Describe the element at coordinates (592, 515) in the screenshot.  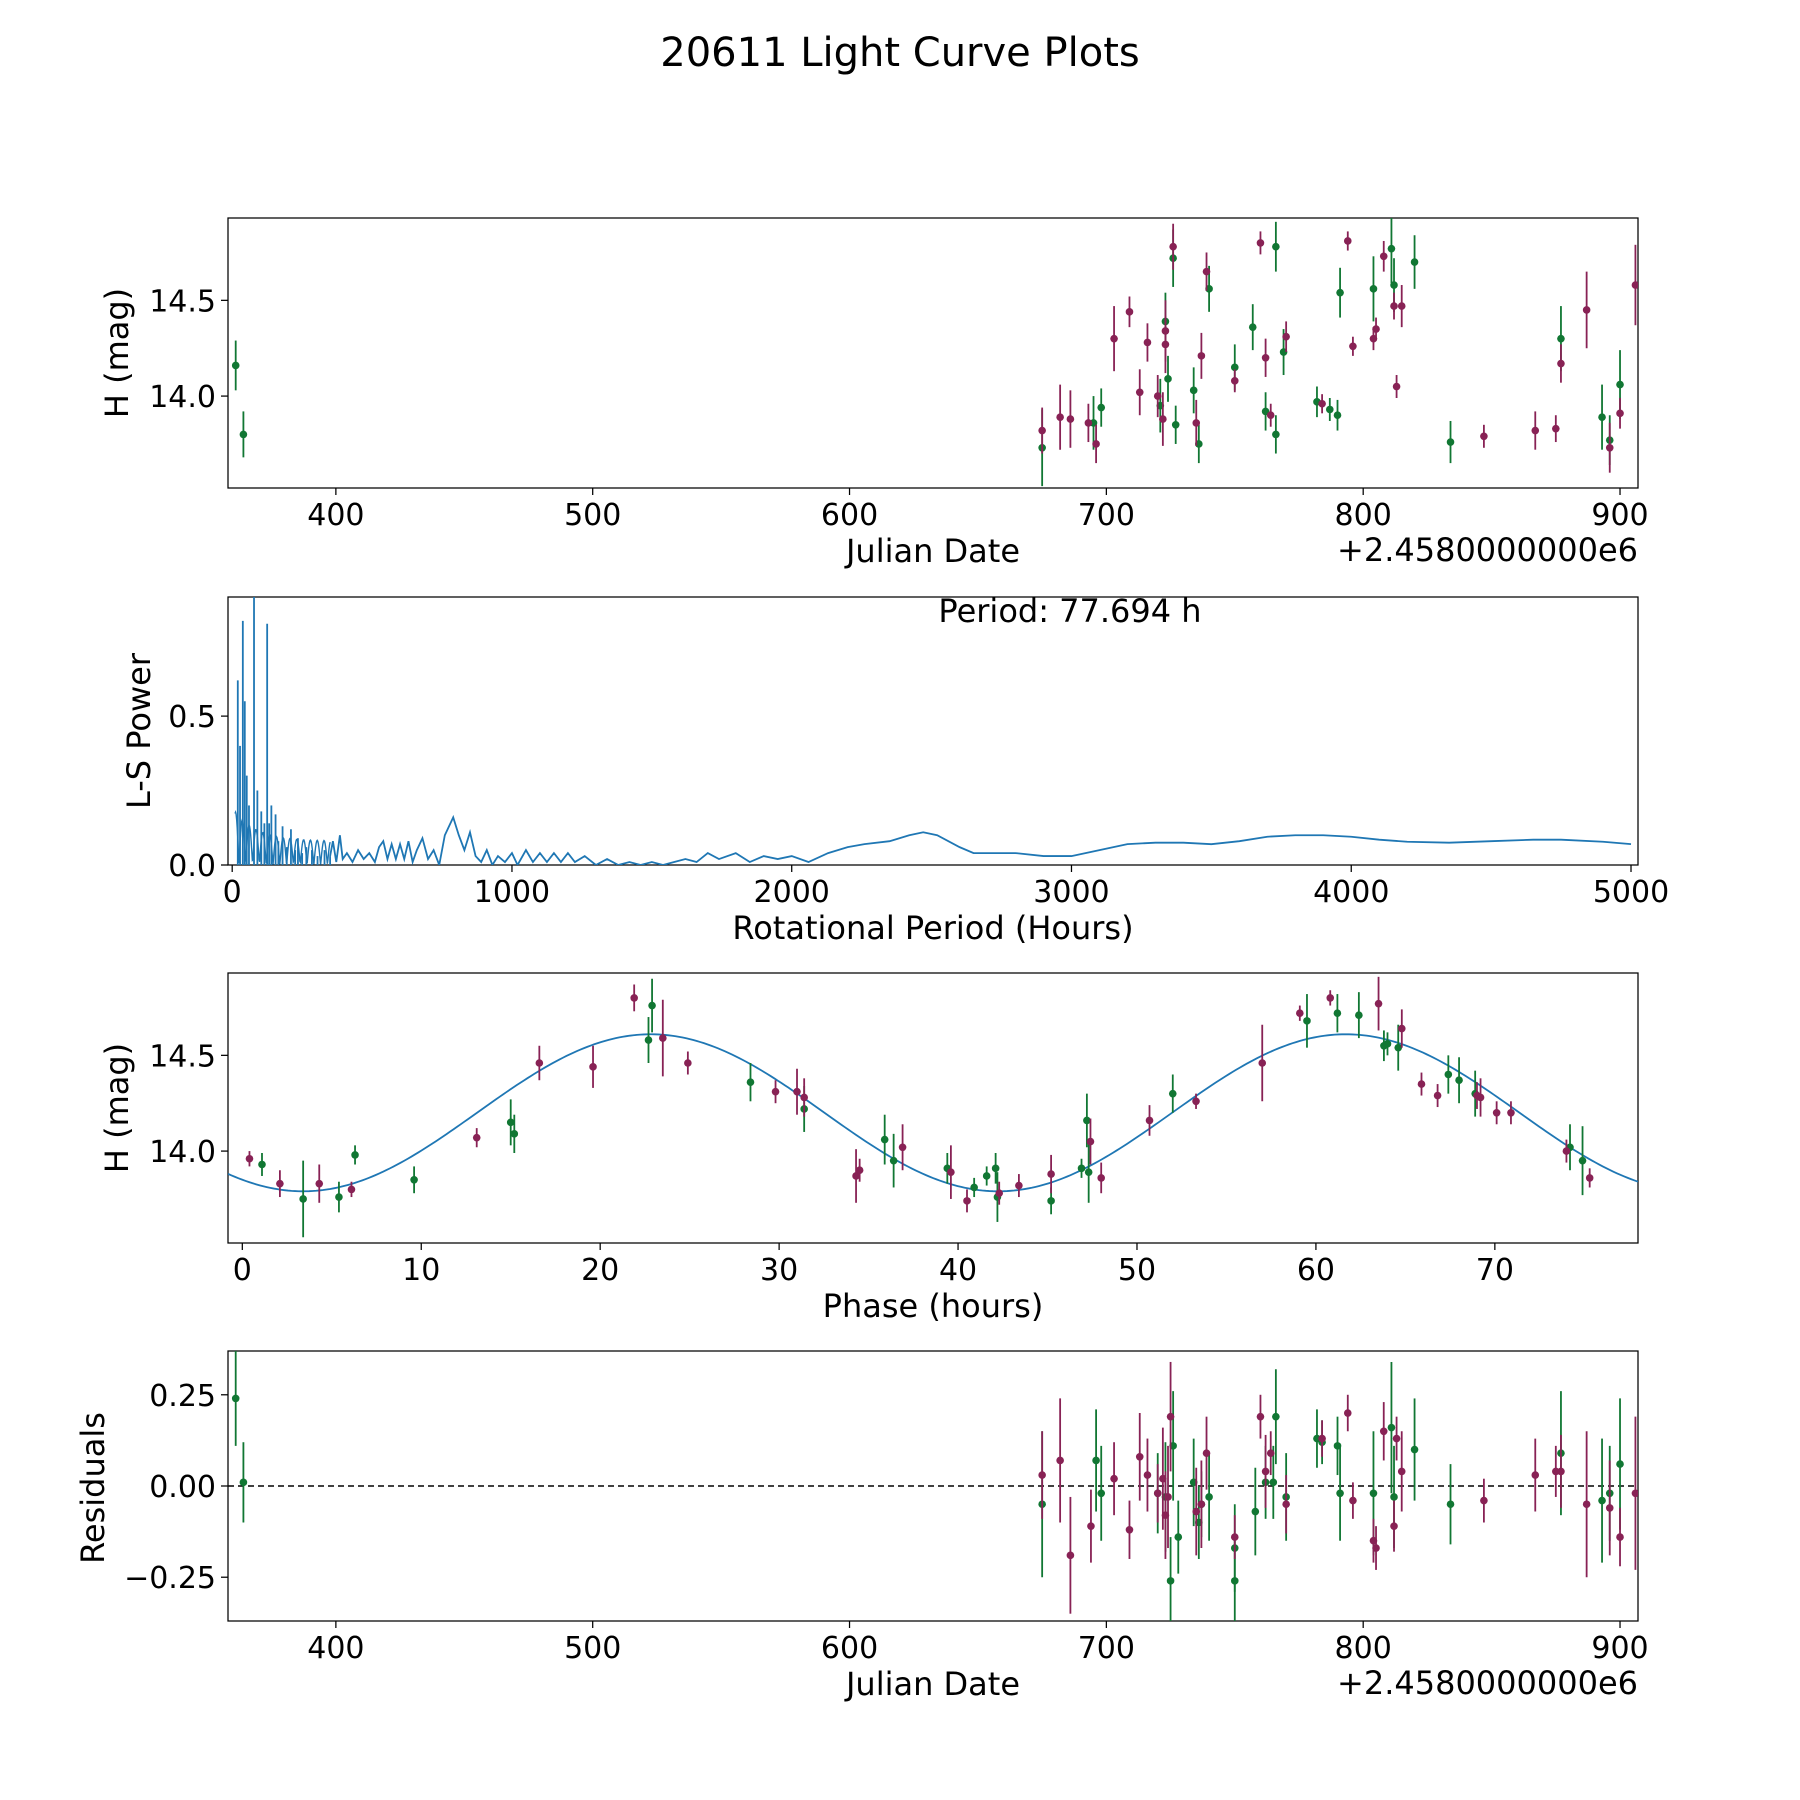
I see `x-tick-label: 500` at that location.